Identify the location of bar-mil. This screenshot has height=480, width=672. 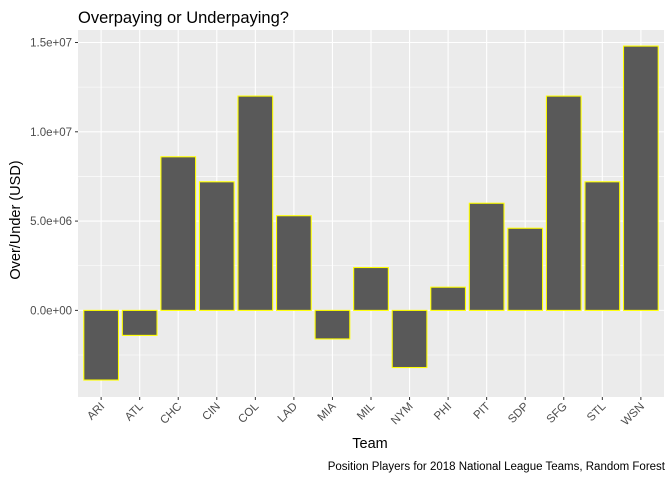
(371, 288).